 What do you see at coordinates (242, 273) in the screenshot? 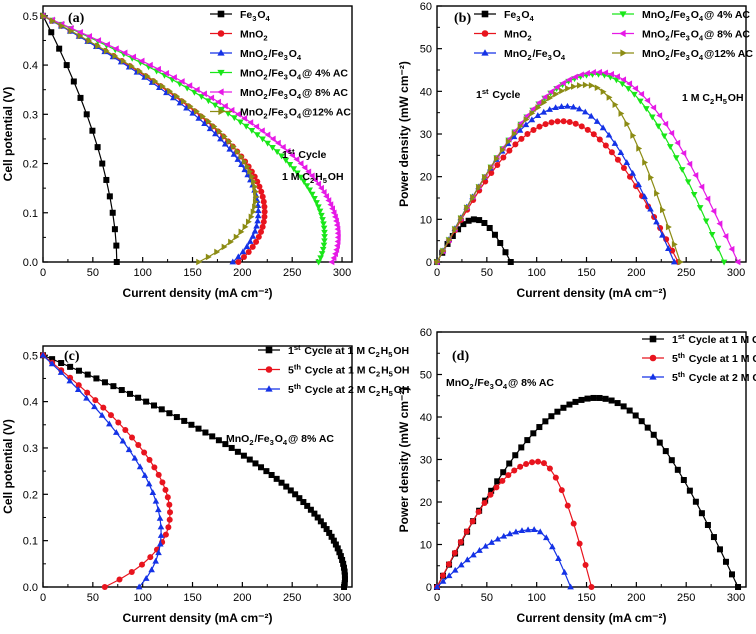
I see `x-tick-label: 200` at bounding box center [242, 273].